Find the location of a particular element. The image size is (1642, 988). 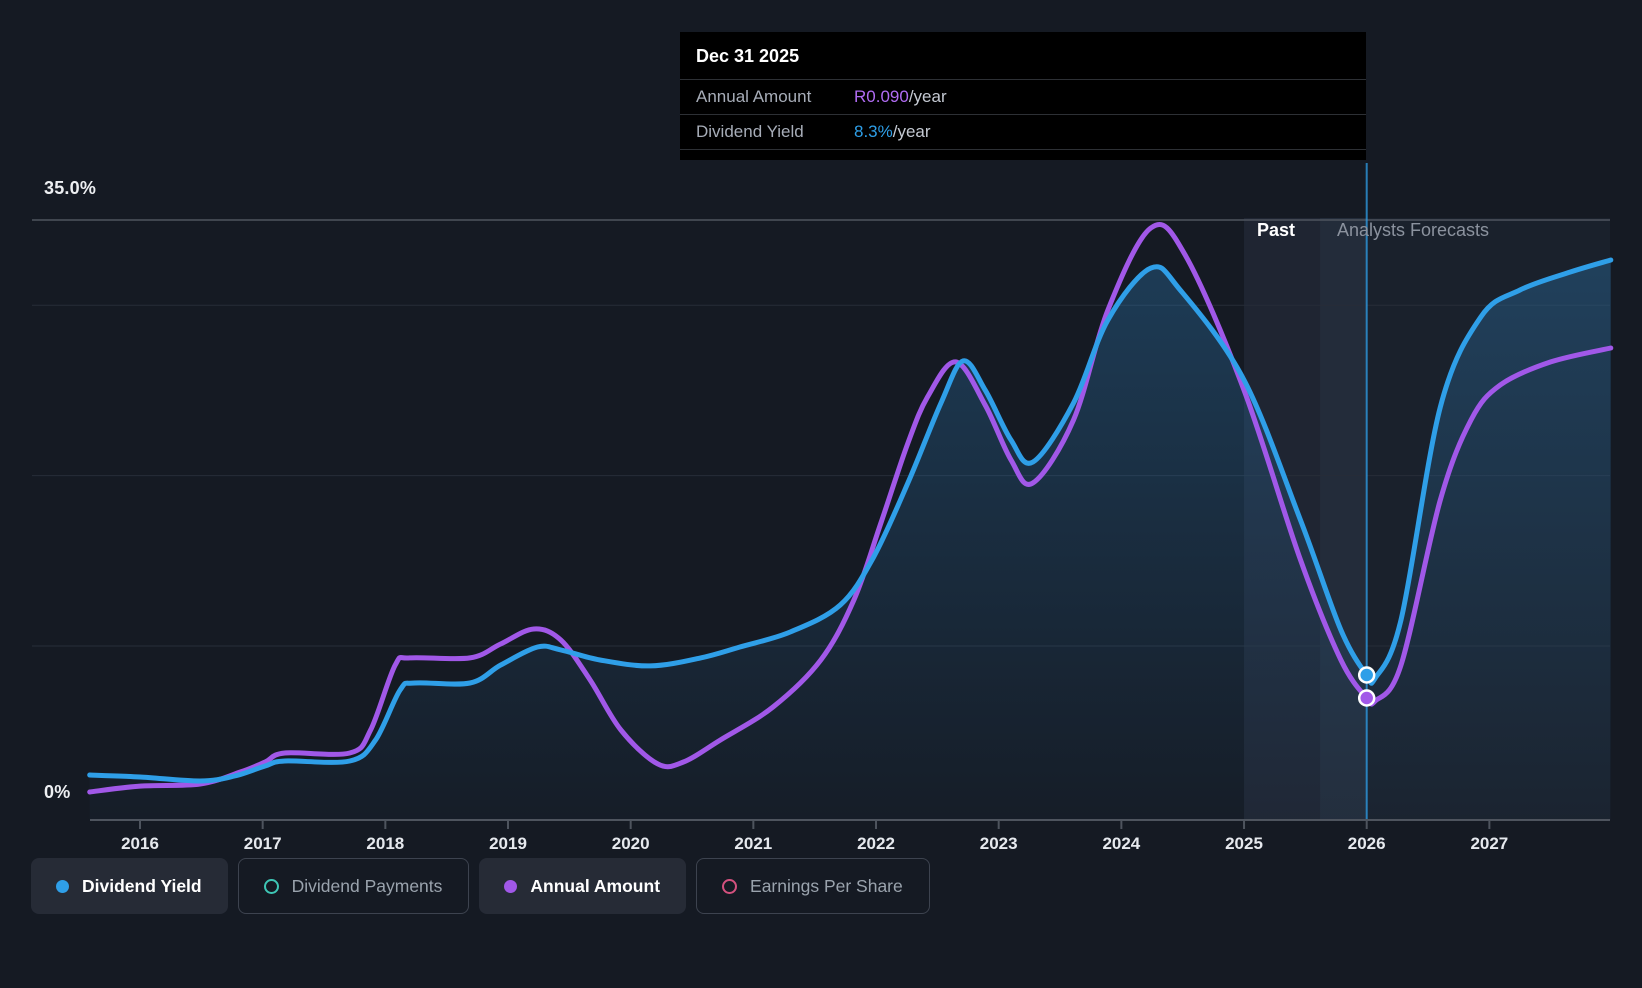

legend-toggle-annual-amount: Annual Amount is located at coordinates (583, 886).